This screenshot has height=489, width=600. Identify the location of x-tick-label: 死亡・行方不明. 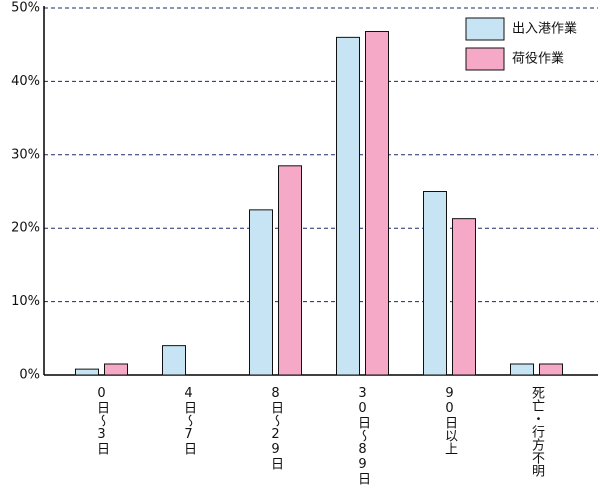
(537, 432).